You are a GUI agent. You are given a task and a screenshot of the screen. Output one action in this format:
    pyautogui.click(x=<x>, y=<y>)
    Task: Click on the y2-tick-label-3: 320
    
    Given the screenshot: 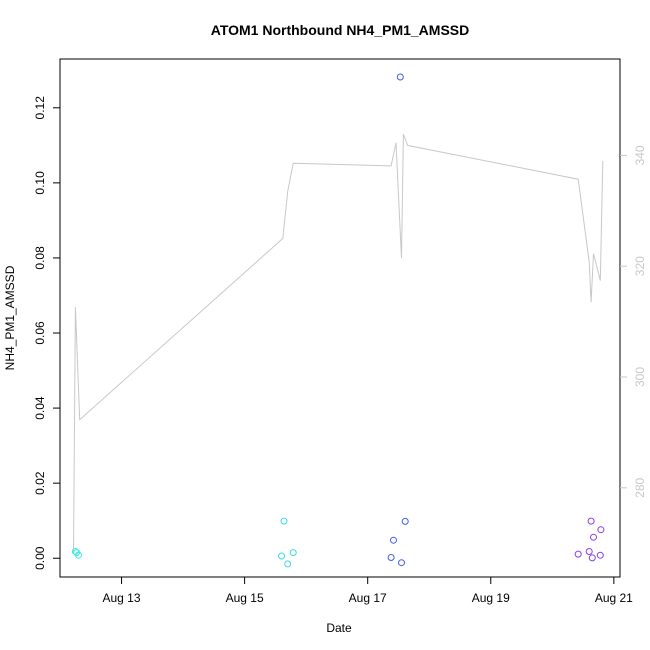 What is the action you would take?
    pyautogui.click(x=640, y=266)
    